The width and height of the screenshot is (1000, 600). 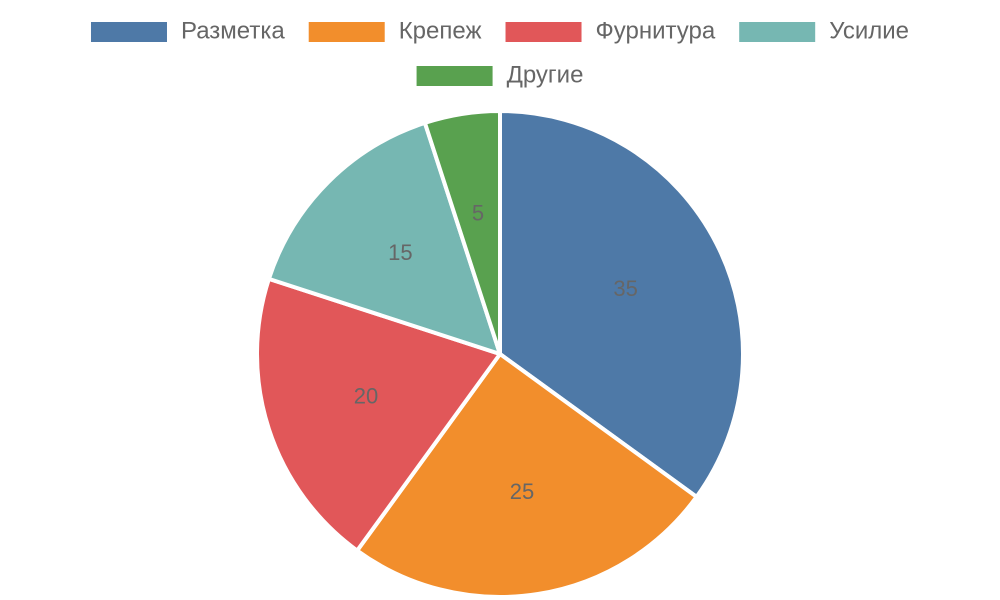 What do you see at coordinates (545, 74) in the screenshot?
I see `legend-label: Другие` at bounding box center [545, 74].